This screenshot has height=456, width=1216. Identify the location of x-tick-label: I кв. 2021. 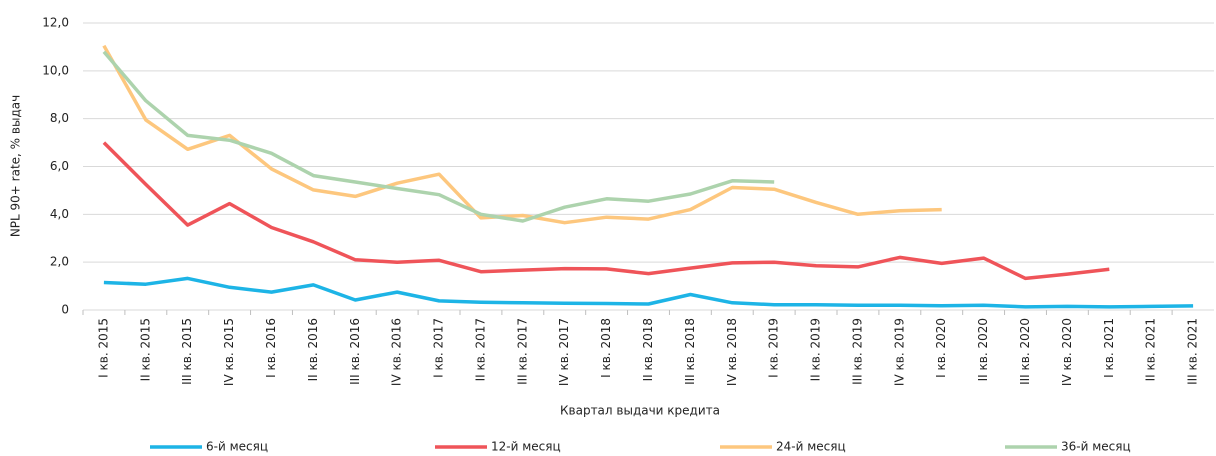
(1109, 348).